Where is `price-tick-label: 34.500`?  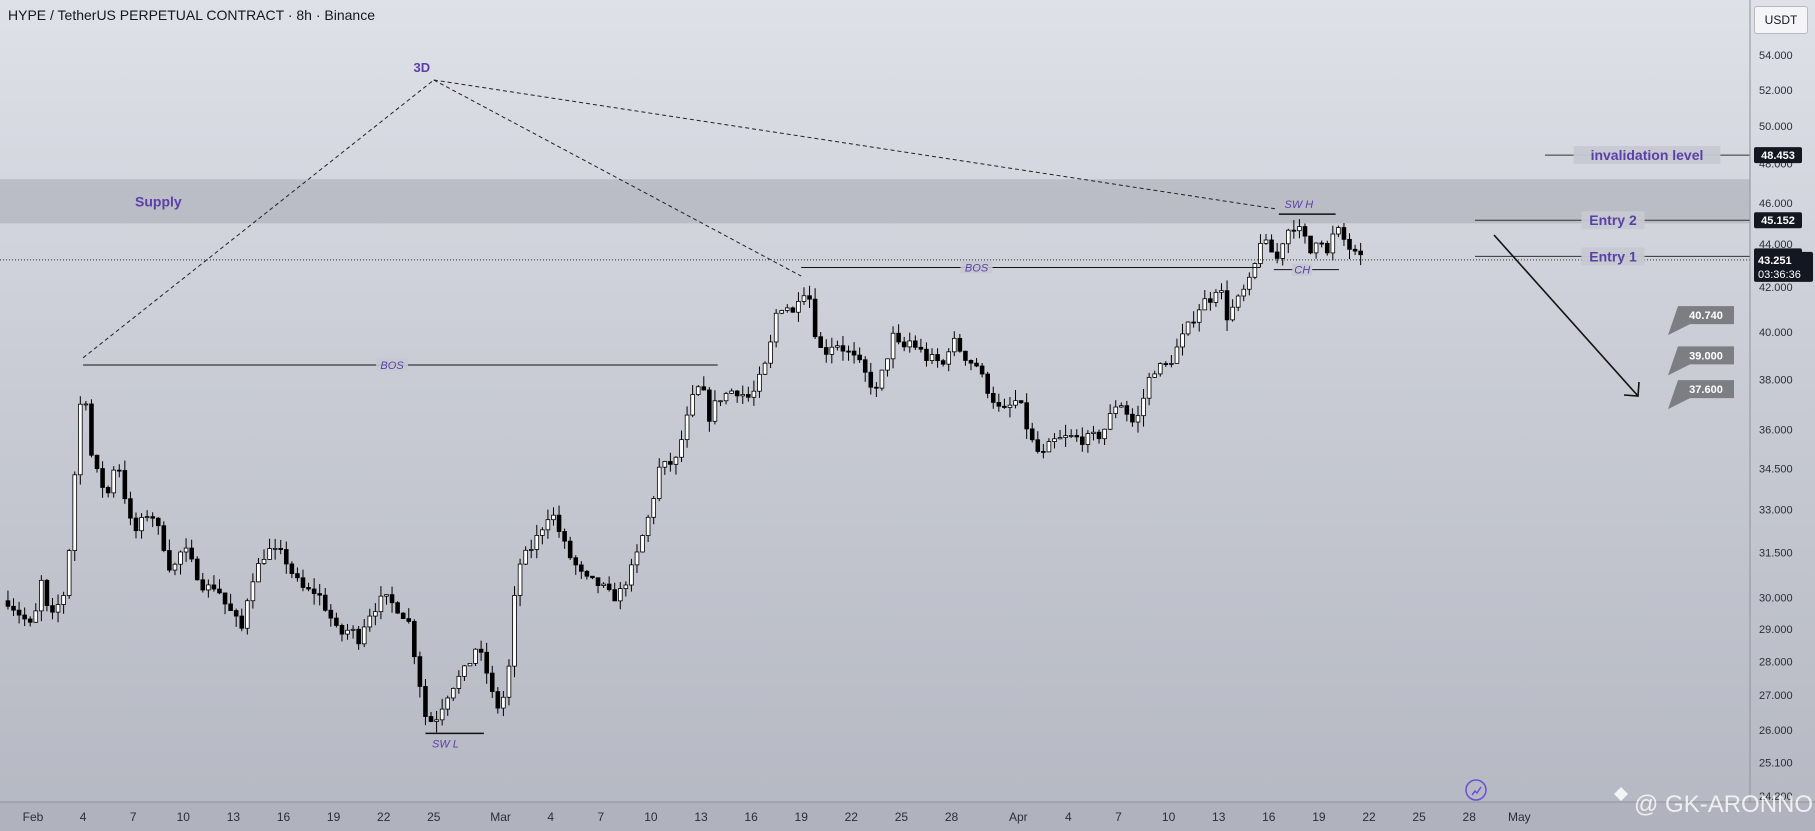 price-tick-label: 34.500 is located at coordinates (1776, 470).